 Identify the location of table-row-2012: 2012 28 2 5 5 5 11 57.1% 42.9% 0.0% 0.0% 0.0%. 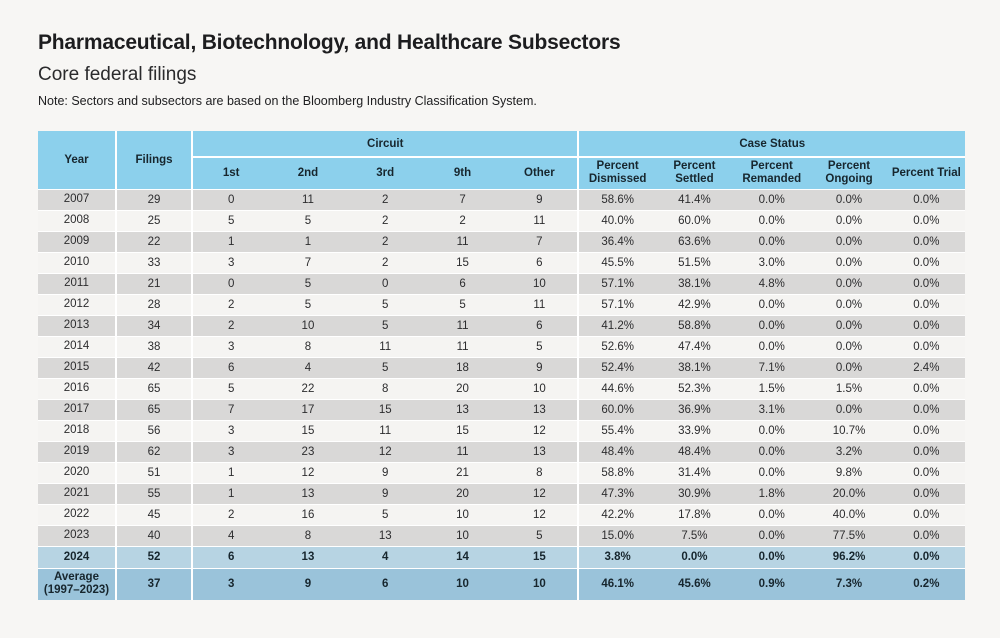
(501, 304).